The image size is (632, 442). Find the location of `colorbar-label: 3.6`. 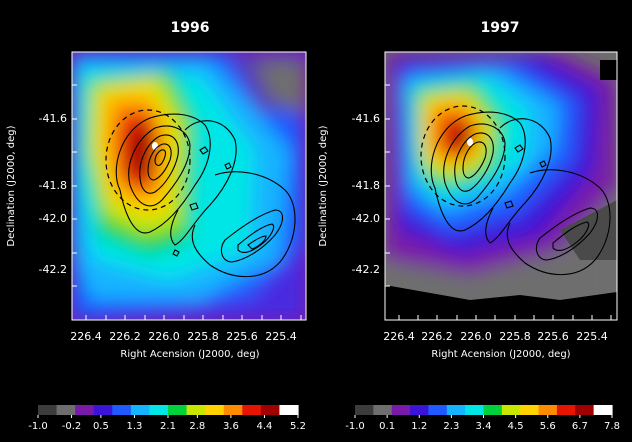

colorbar-label: 3.6 is located at coordinates (231, 426).